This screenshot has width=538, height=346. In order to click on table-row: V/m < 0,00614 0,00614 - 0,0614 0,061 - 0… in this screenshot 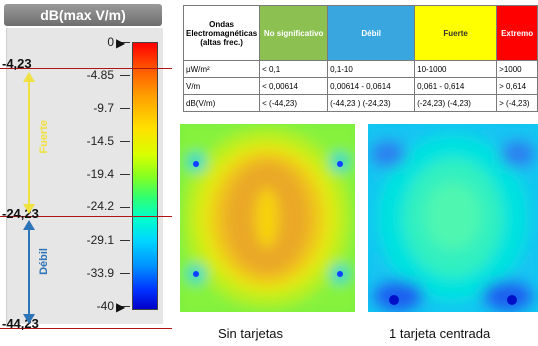, I will do `click(360, 86)`.